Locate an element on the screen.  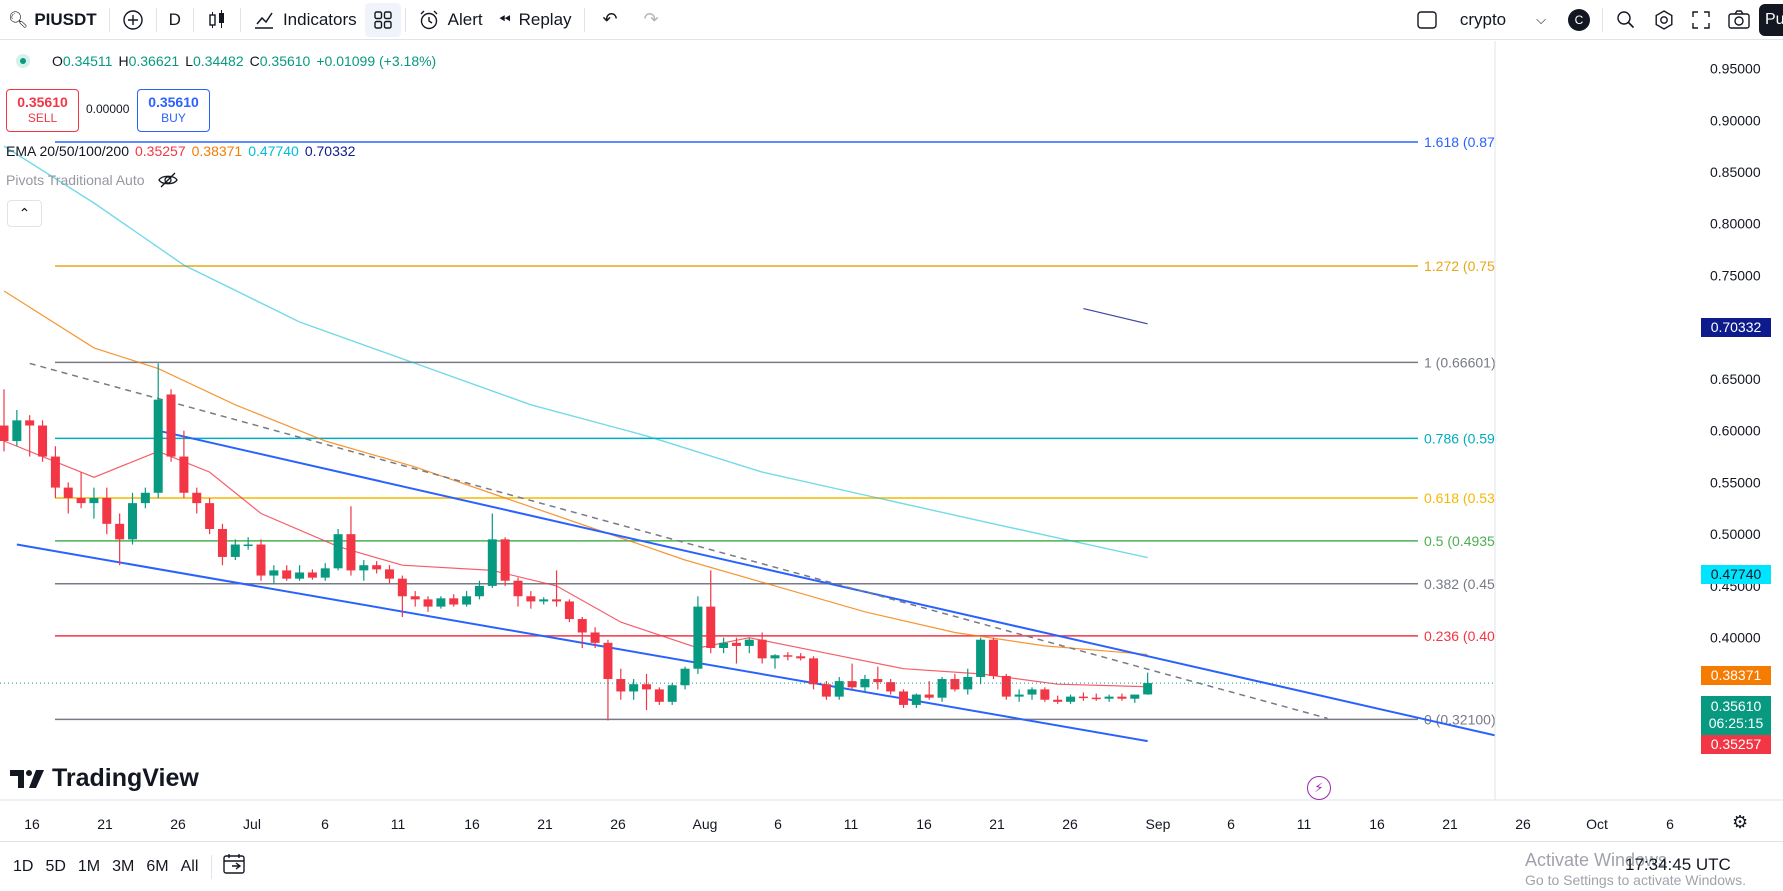
date-range-button is located at coordinates (234, 866).